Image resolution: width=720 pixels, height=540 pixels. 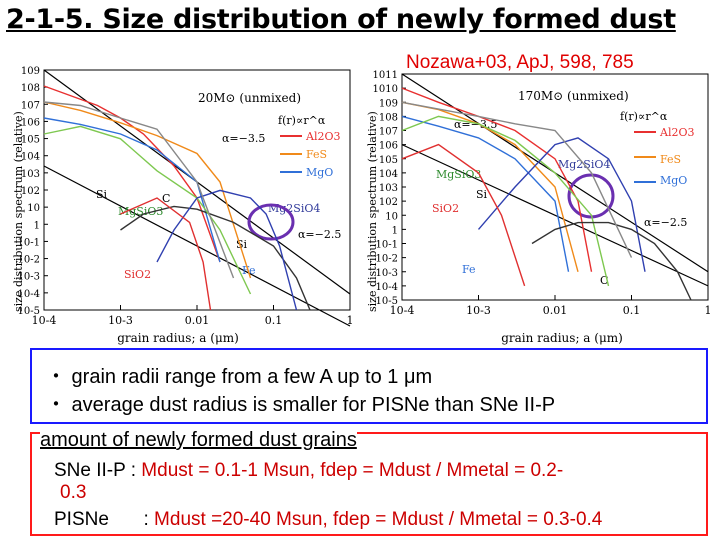 What do you see at coordinates (95, 470) in the screenshot?
I see `sne-label: SNe II-P :` at bounding box center [95, 470].